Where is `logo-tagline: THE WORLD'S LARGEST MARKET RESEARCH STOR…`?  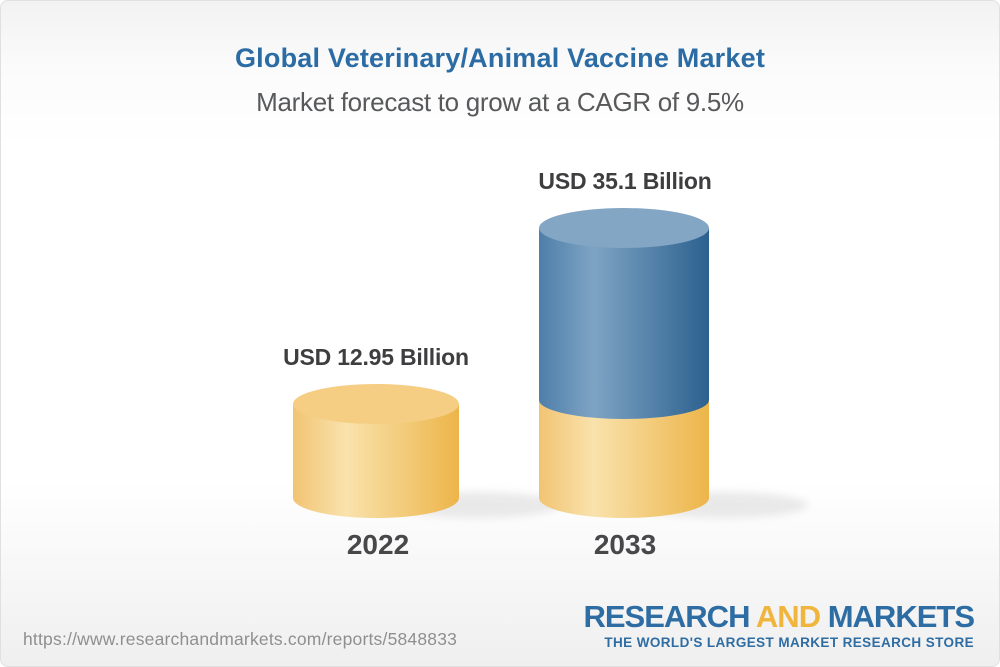
logo-tagline: THE WORLD'S LARGEST MARKET RESEARCH STOR… is located at coordinates (789, 642).